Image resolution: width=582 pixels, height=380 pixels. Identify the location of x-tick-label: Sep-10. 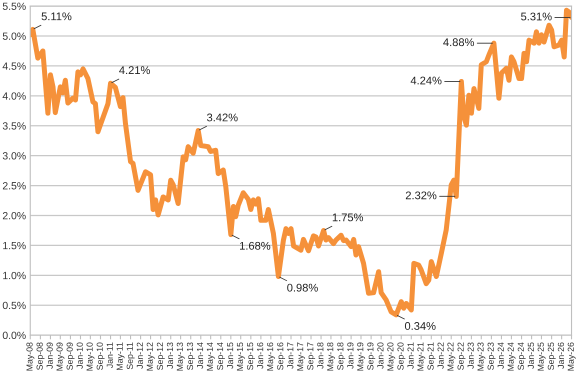
(100, 356).